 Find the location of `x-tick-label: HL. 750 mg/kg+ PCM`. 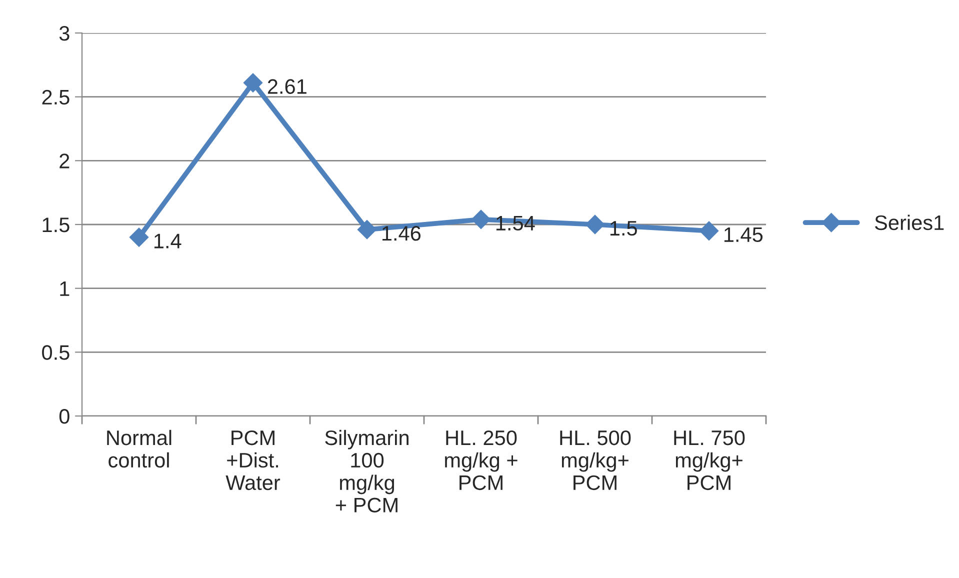

x-tick-label: HL. 750 mg/kg+ PCM is located at coordinates (709, 460).